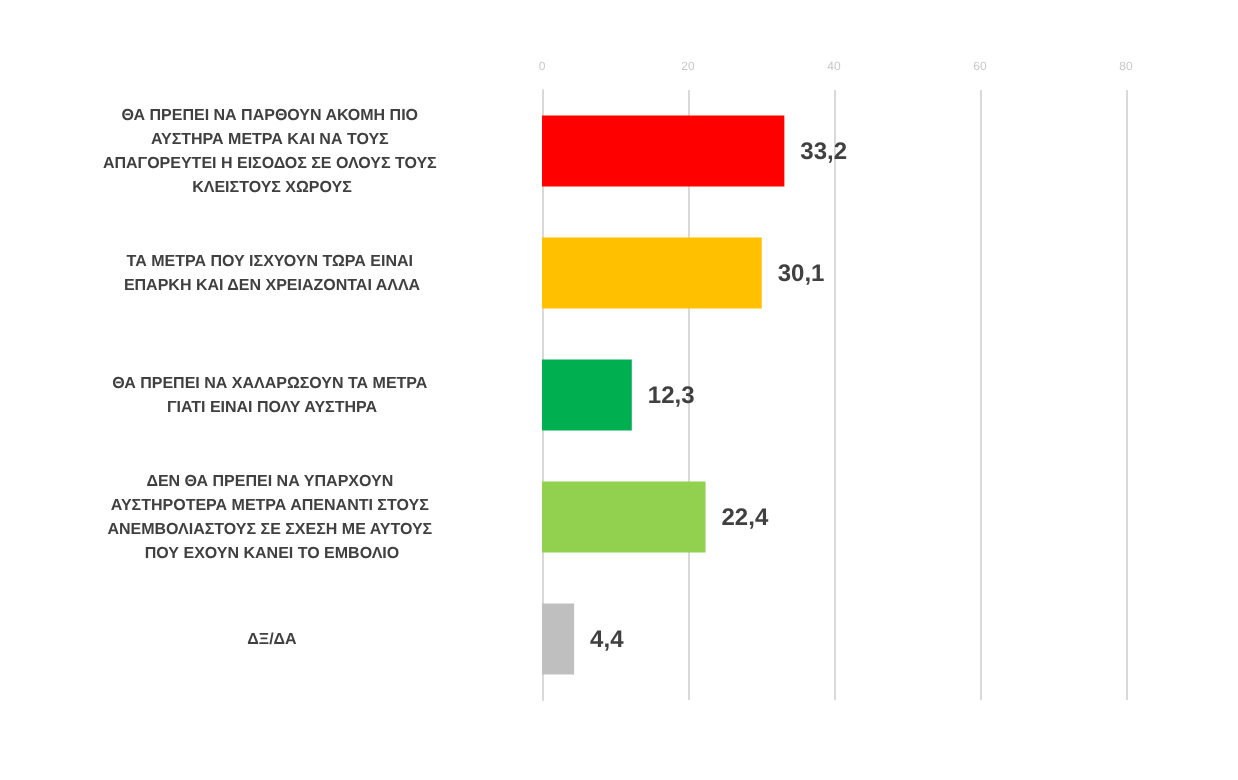  What do you see at coordinates (272, 639) in the screenshot?
I see `y-tick-label: ΔΞ/ΔΑ` at bounding box center [272, 639].